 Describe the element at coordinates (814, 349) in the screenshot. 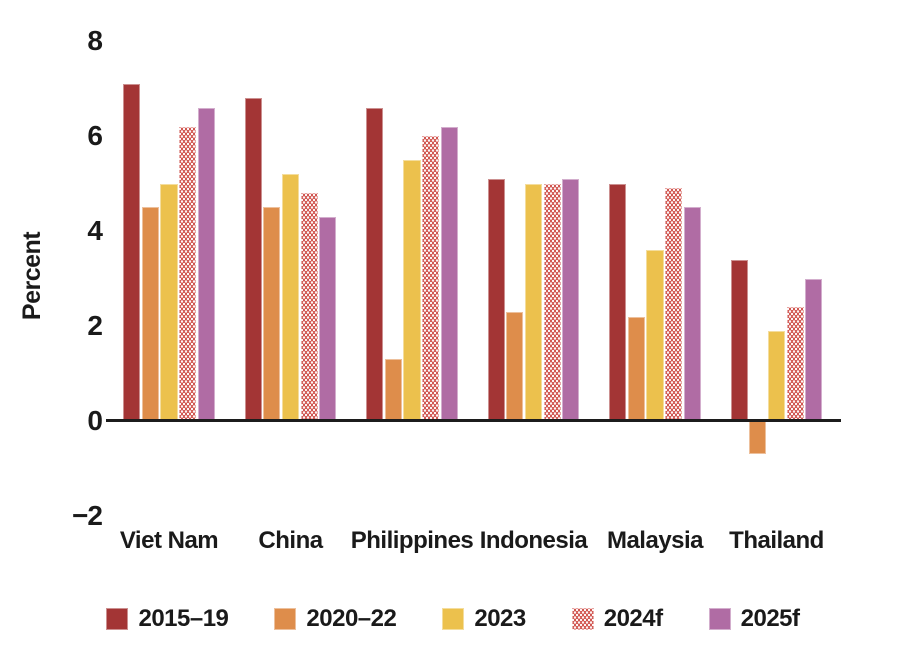

I see `bar-thailand-2025f` at that location.